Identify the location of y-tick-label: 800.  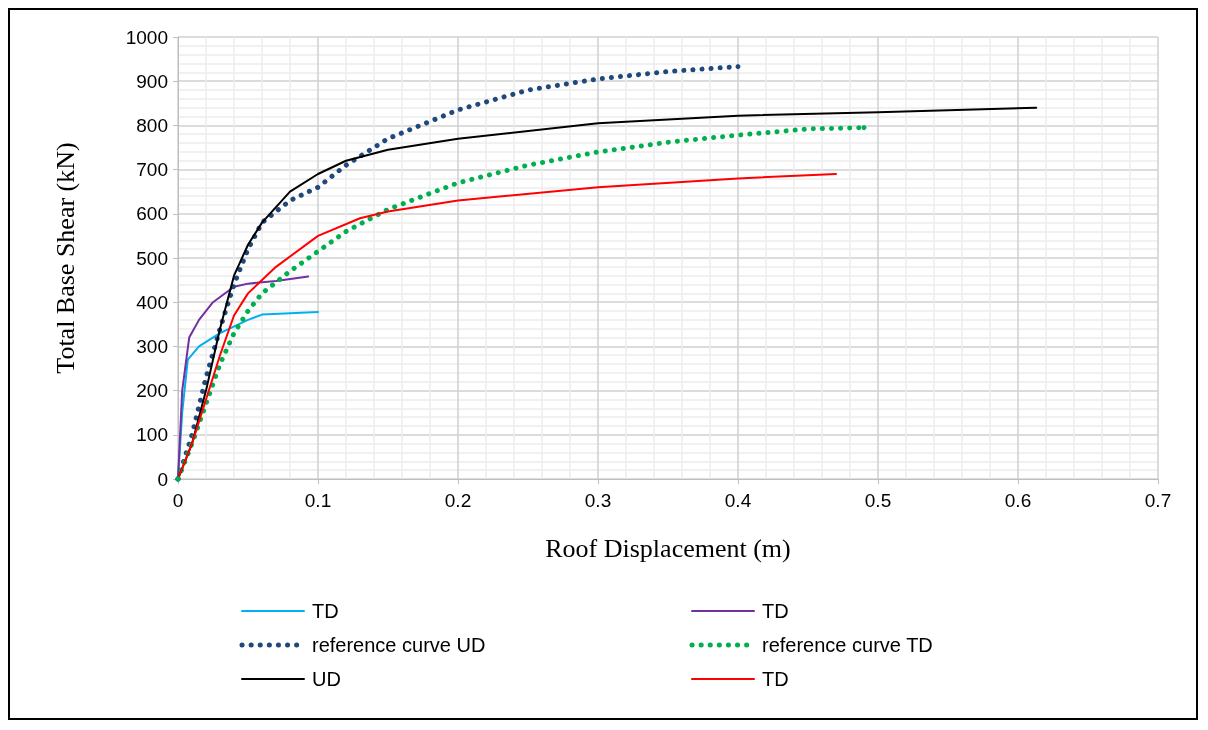
(152, 125).